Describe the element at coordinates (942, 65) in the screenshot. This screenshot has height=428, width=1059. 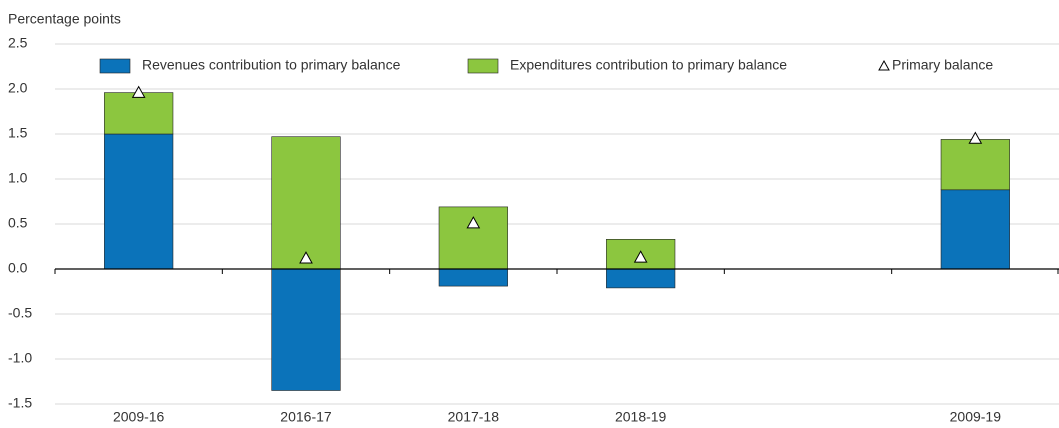
I see `legend-label: Primary balance` at that location.